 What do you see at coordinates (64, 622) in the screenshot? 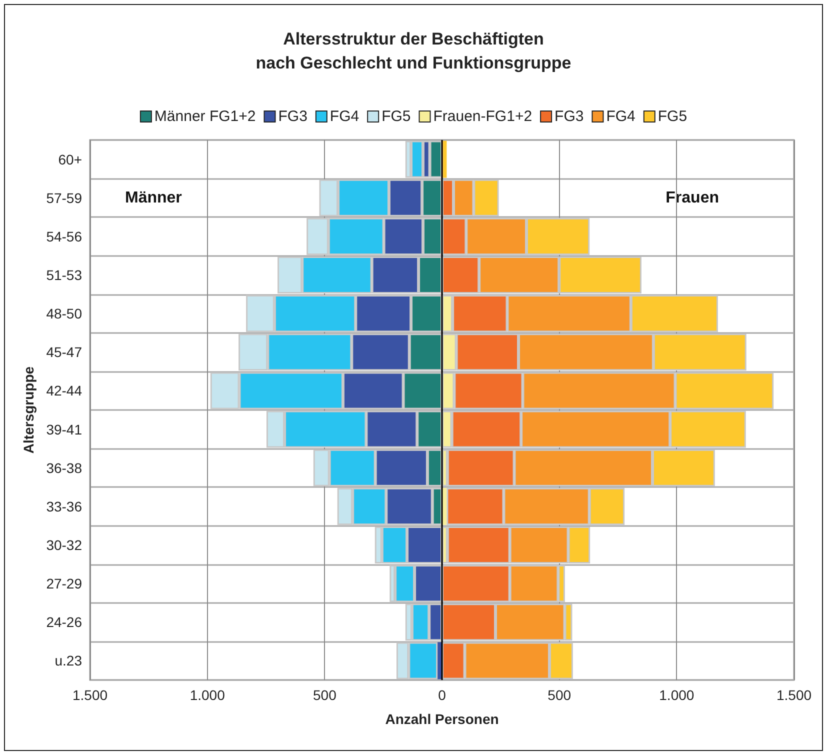
I see `y-tick-label: 24-26` at bounding box center [64, 622].